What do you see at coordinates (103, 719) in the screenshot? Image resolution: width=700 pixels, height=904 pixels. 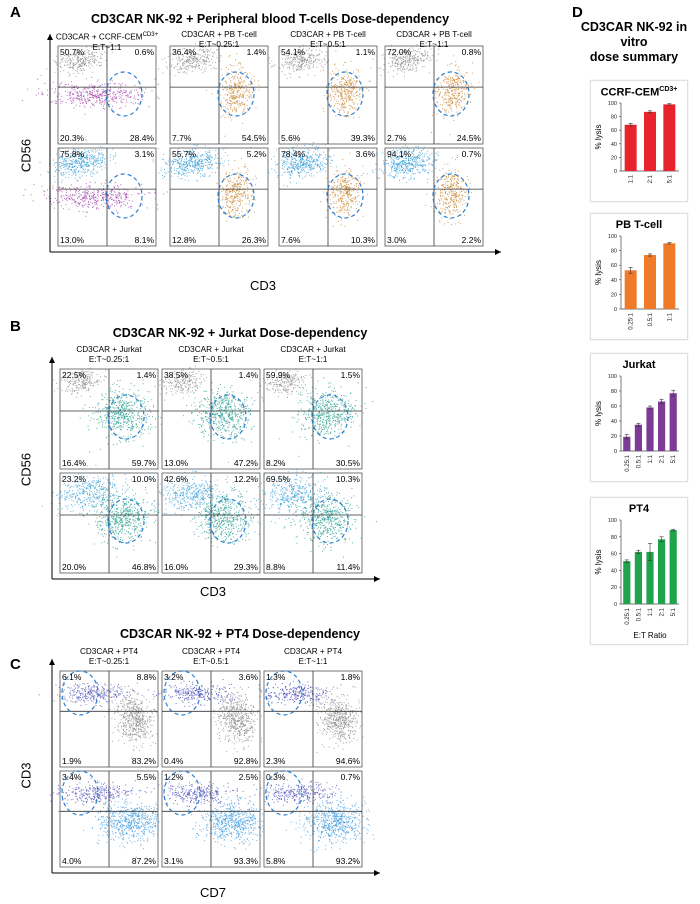 I see `flow-plot: 6.1% 8.8% 1.9% 83.2%` at bounding box center [103, 719].